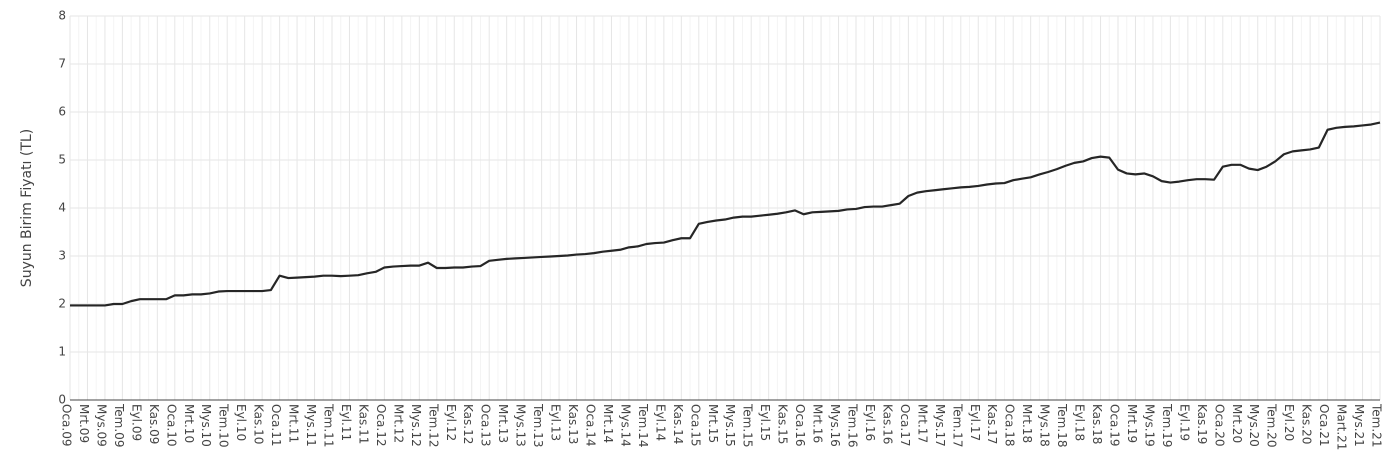 This screenshot has width=1398, height=470. What do you see at coordinates (346, 422) in the screenshot?
I see `x-tick-label: Eyl.11` at bounding box center [346, 422].